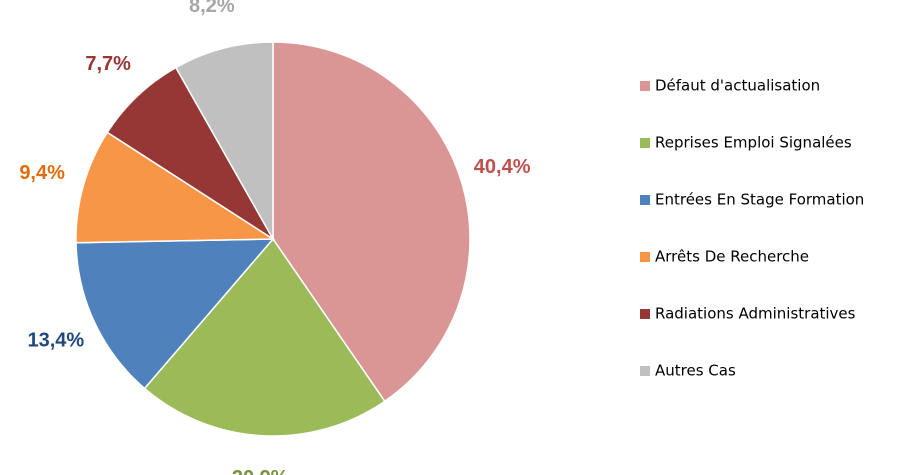 The height and width of the screenshot is (475, 897). Describe the element at coordinates (55, 340) in the screenshot. I see `data-label: 13,4%` at that location.